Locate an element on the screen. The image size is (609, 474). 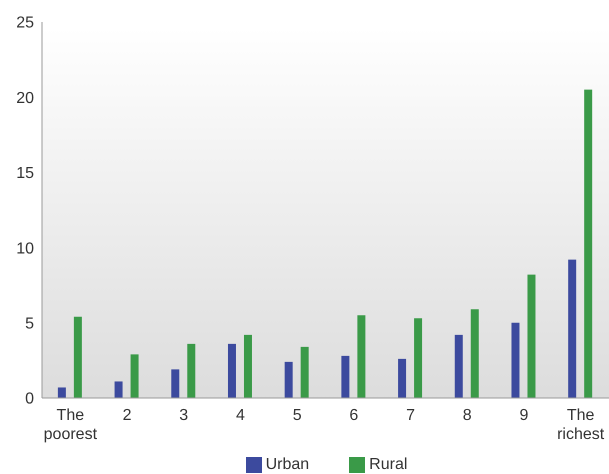
legend-label: Rural is located at coordinates (388, 464).